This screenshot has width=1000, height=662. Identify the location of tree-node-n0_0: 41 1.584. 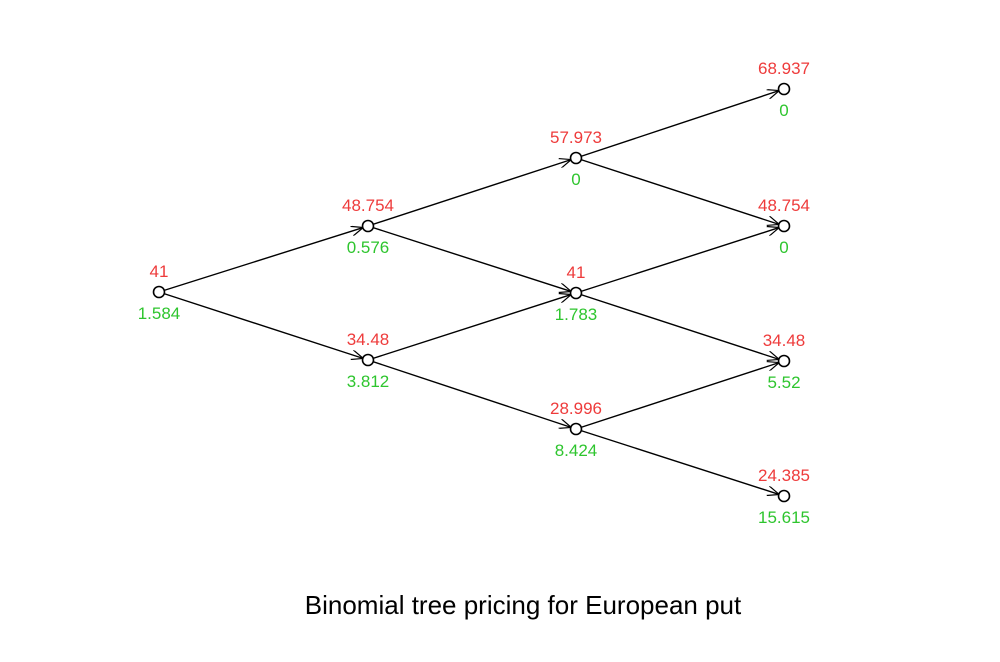
(159, 292).